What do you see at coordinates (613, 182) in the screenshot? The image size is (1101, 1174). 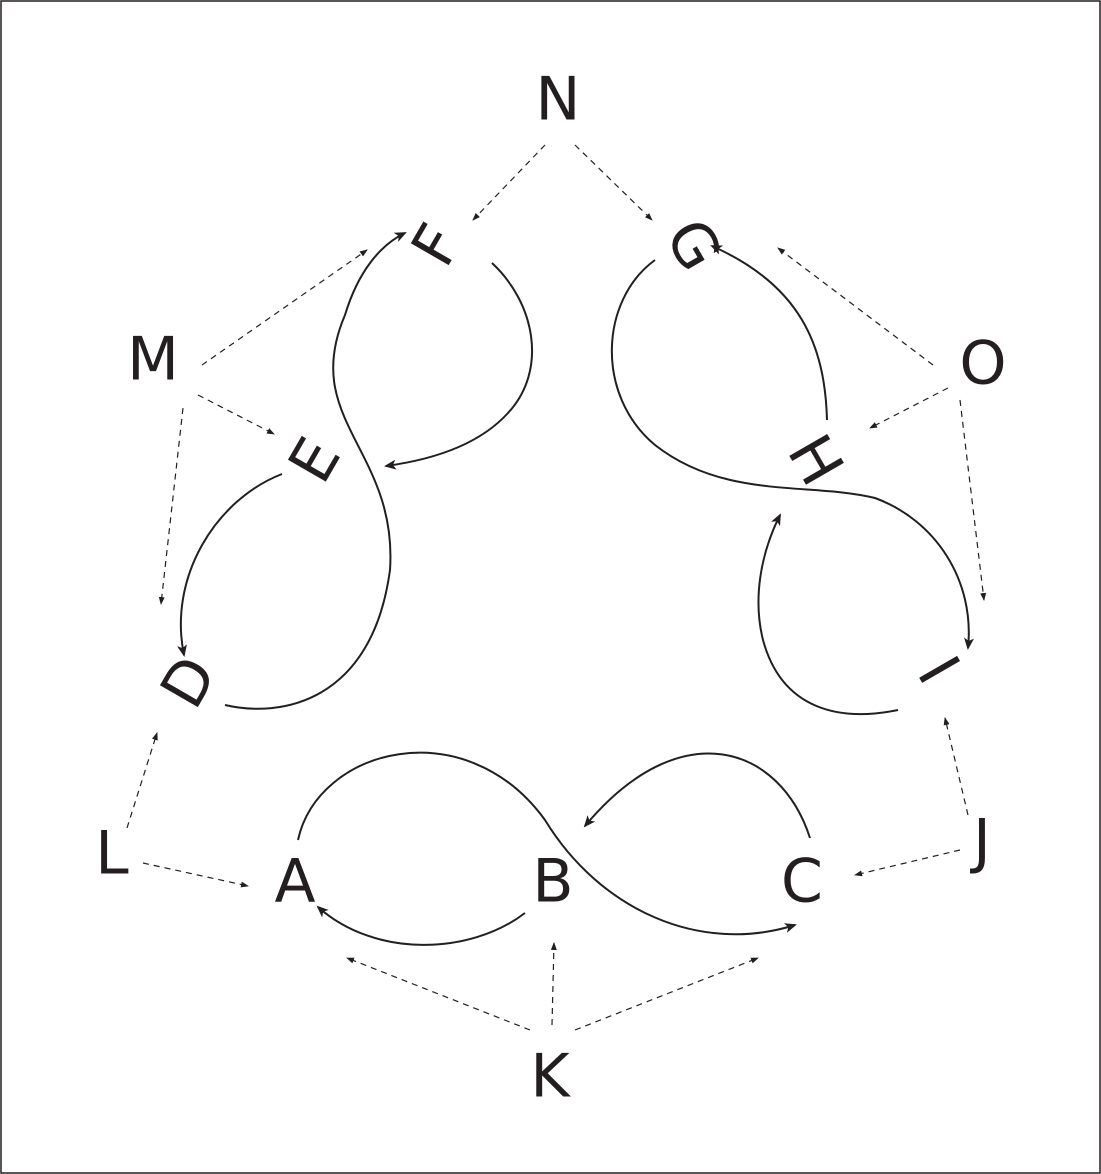 I see `edge-n-to-g` at bounding box center [613, 182].